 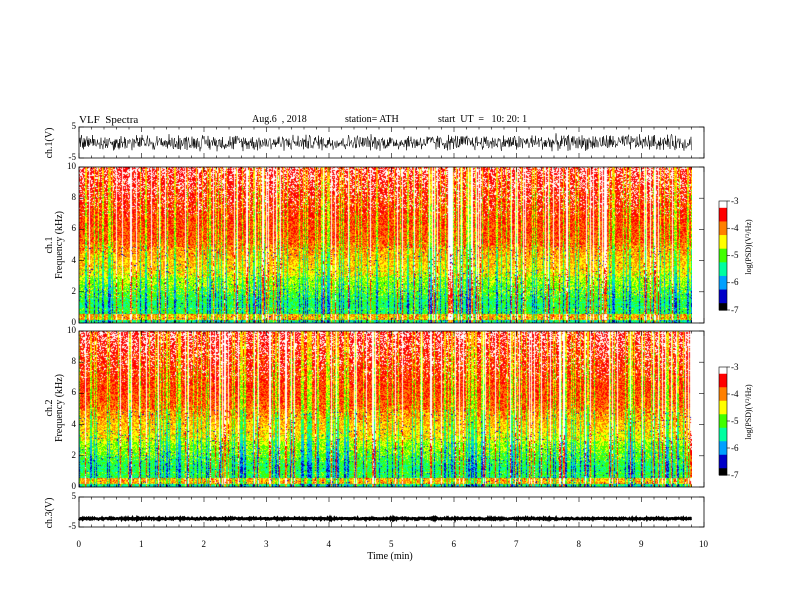 What do you see at coordinates (266, 544) in the screenshot?
I see `time-tick-label: 3` at bounding box center [266, 544].